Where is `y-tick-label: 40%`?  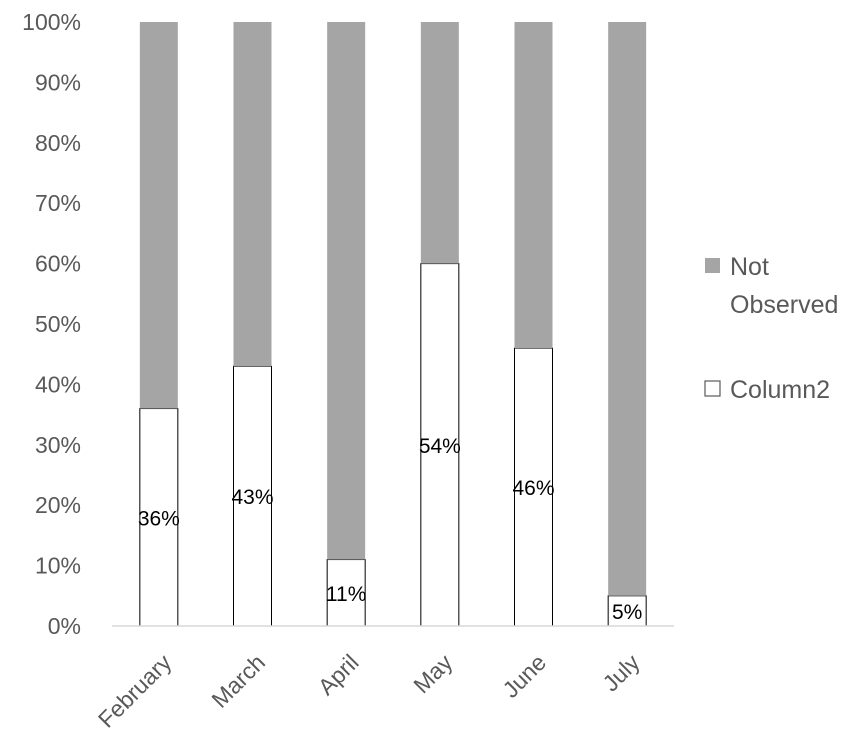 y-tick-label: 40% is located at coordinates (58, 384).